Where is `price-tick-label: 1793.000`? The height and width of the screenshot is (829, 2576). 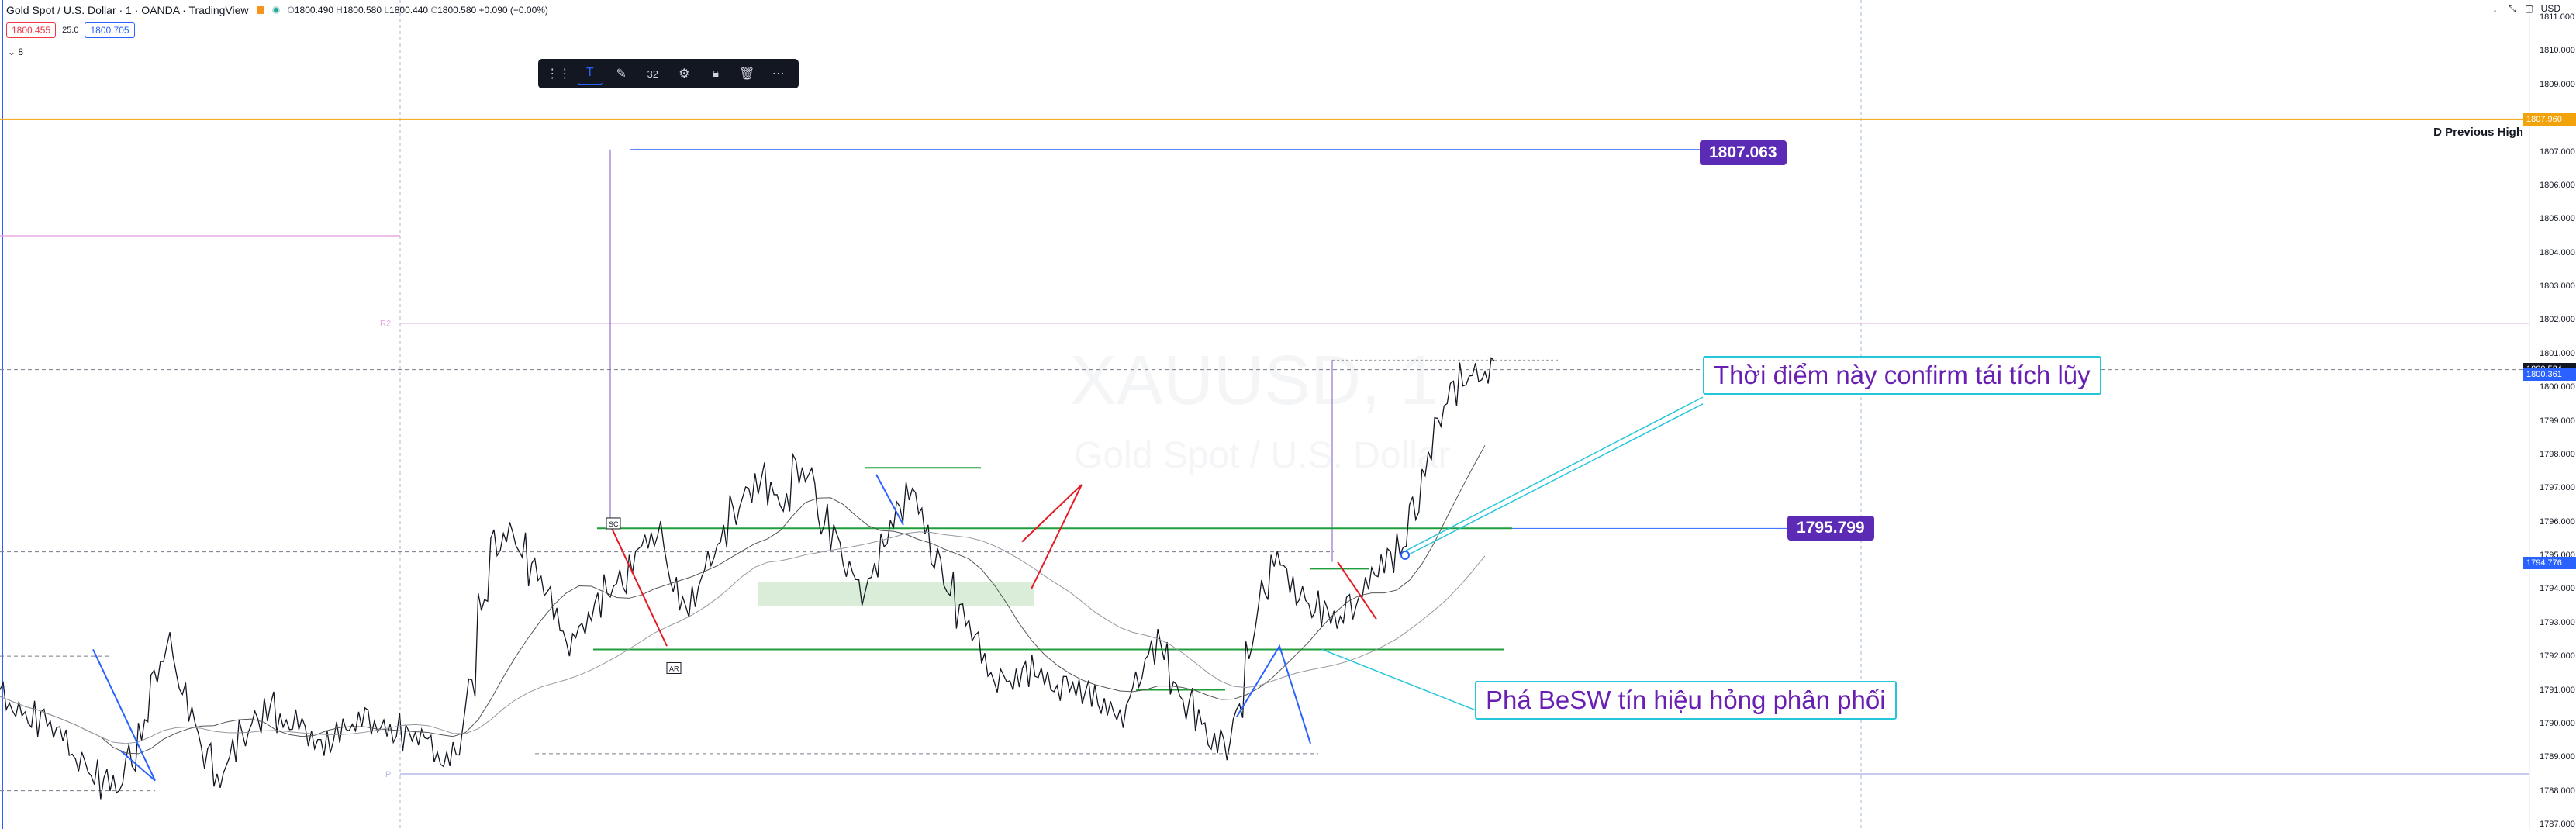 price-tick-label: 1793.000 is located at coordinates (2558, 622).